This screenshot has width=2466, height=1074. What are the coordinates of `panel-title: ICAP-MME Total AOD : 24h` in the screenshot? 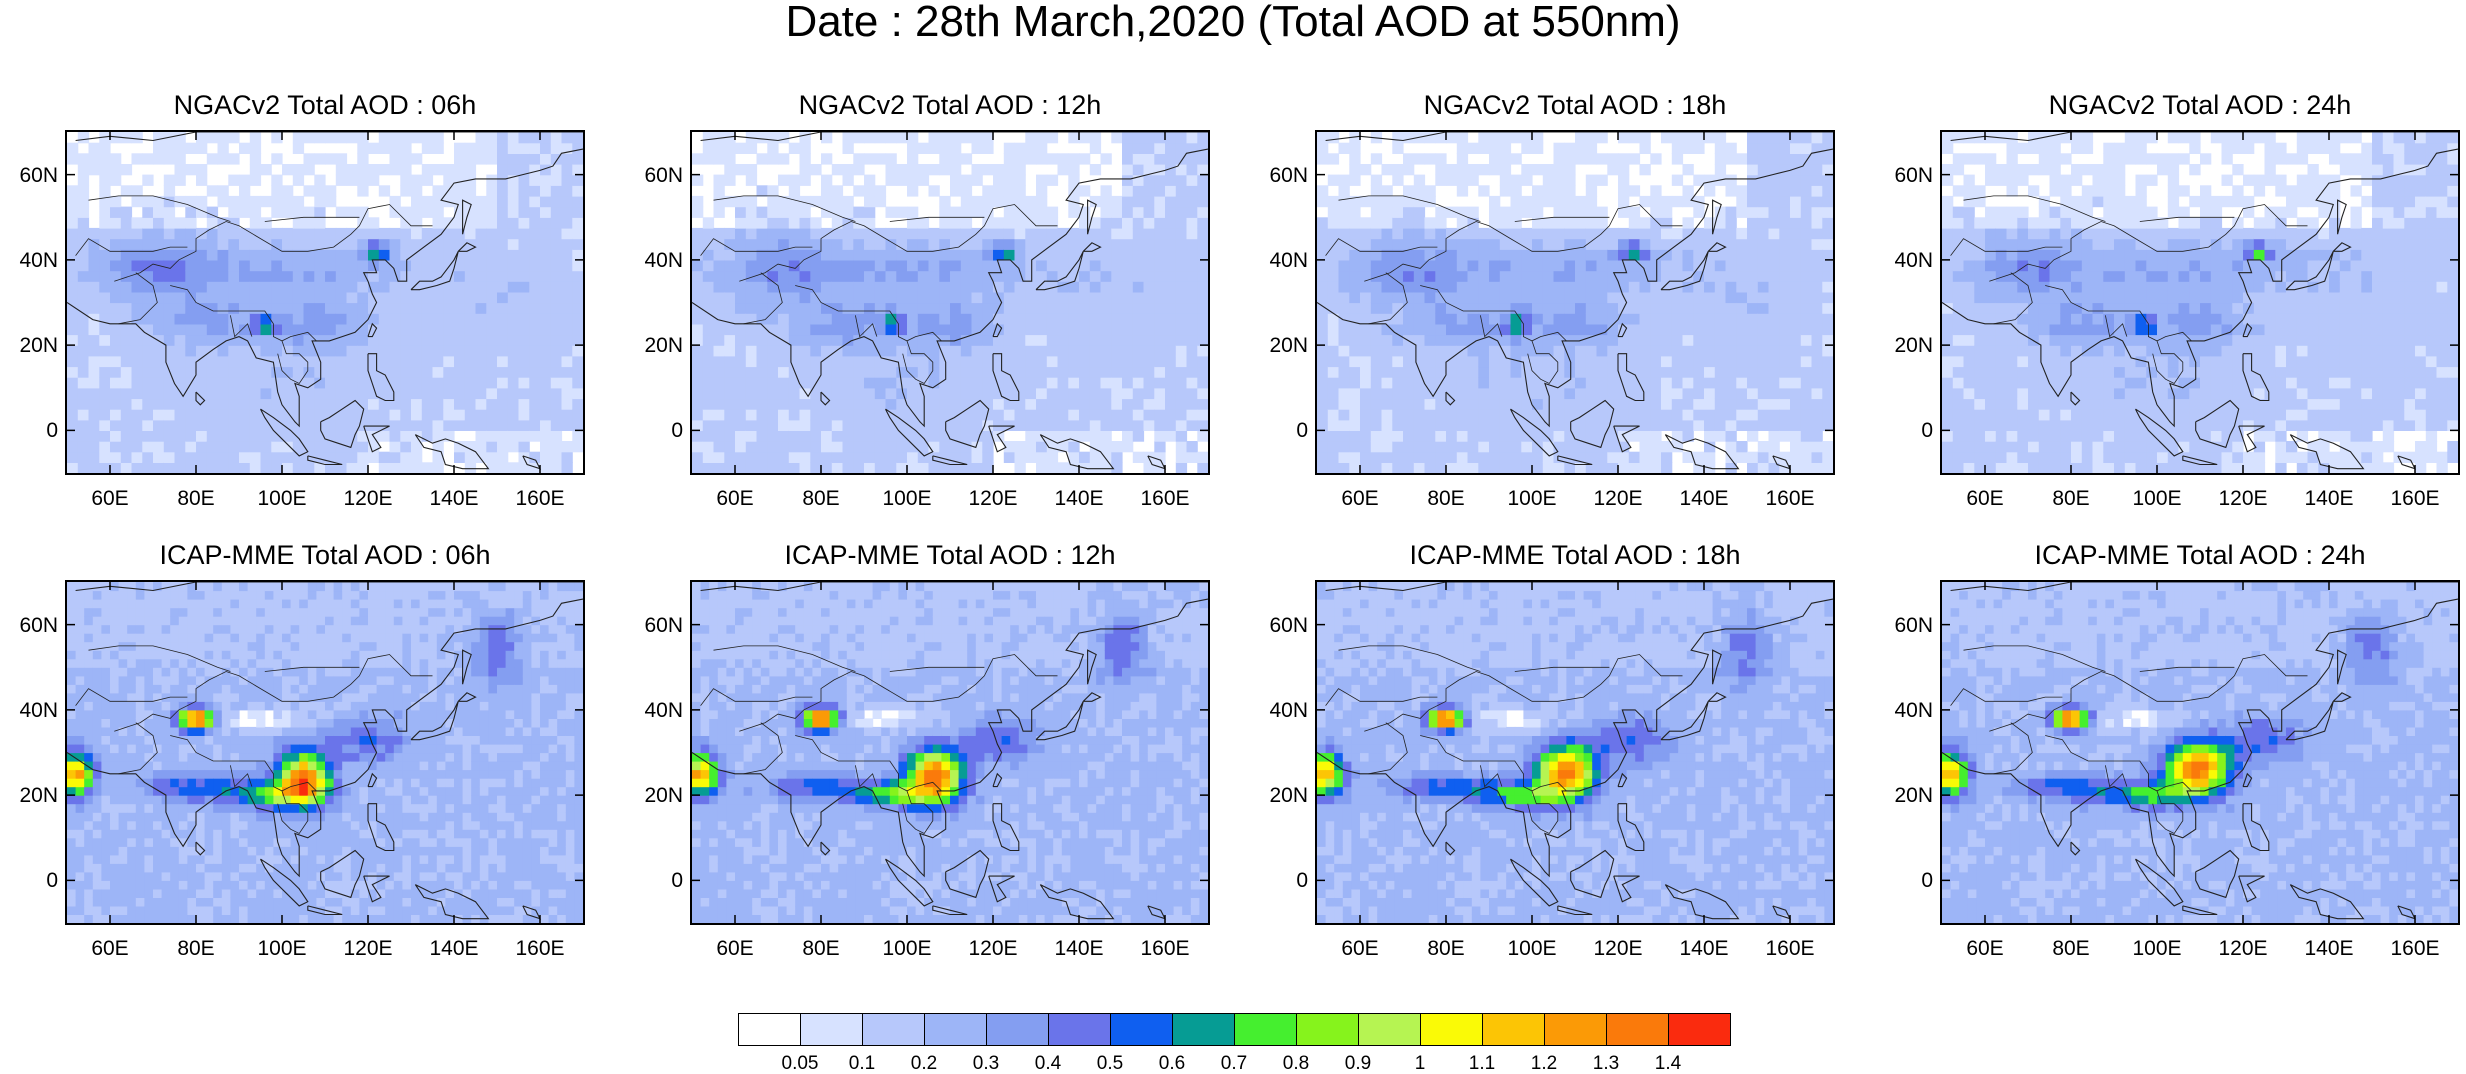 It's located at (2200, 555).